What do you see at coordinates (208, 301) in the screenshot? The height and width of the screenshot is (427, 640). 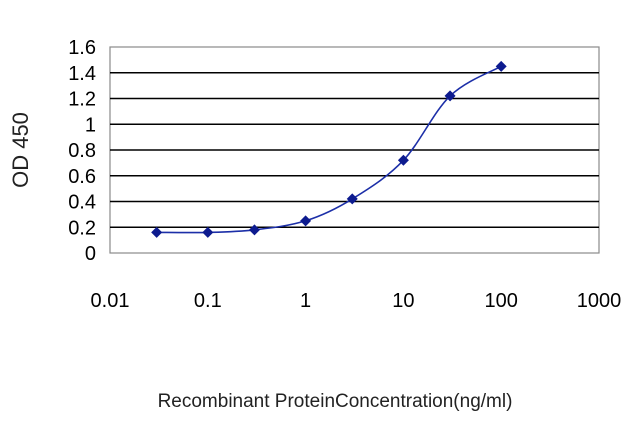 I see `x-tick-label: 0.1` at bounding box center [208, 301].